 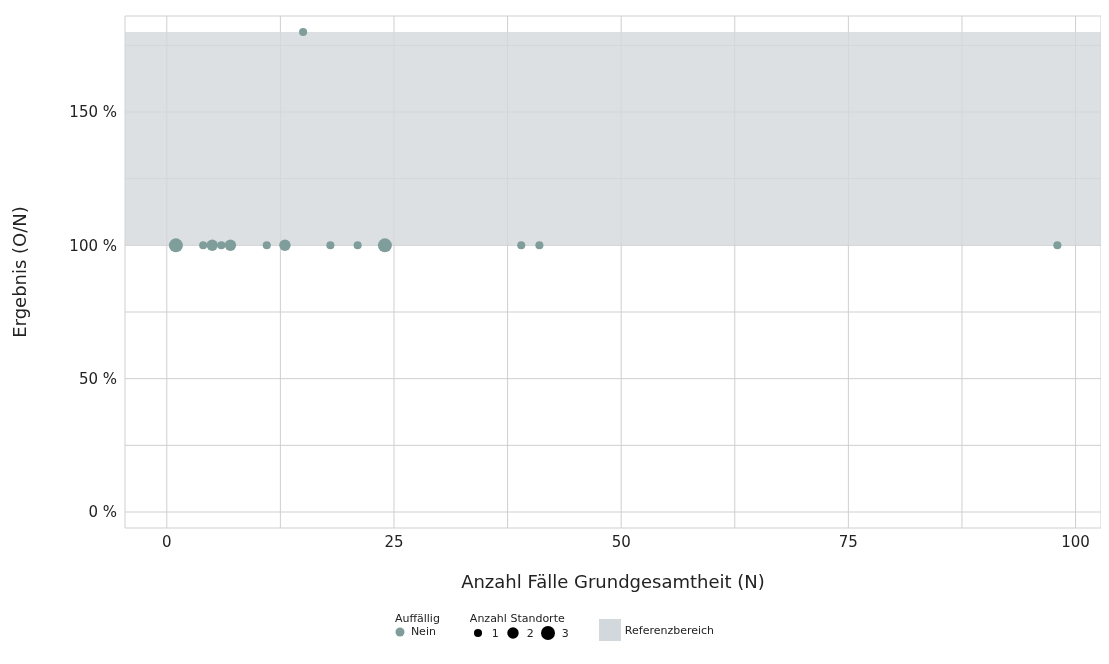 I want to click on y-tick-label: 100 %, so click(x=93, y=245).